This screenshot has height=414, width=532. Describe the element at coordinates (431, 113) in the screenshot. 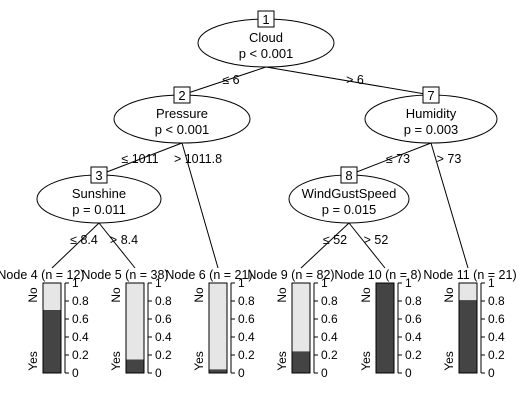

I see `node-variable: Humidity` at that location.